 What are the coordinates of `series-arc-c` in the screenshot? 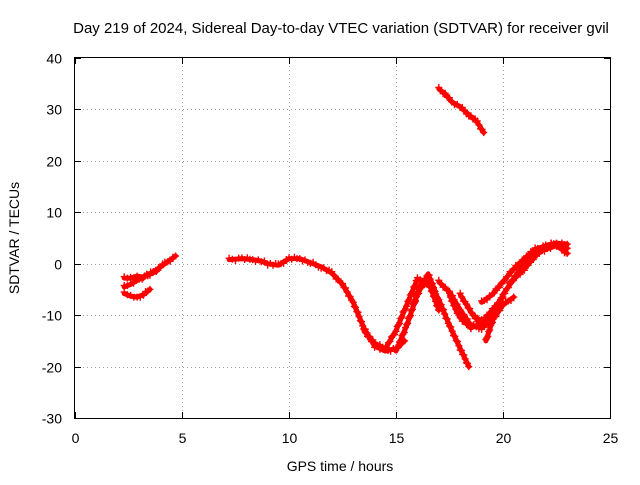 It's located at (137, 293).